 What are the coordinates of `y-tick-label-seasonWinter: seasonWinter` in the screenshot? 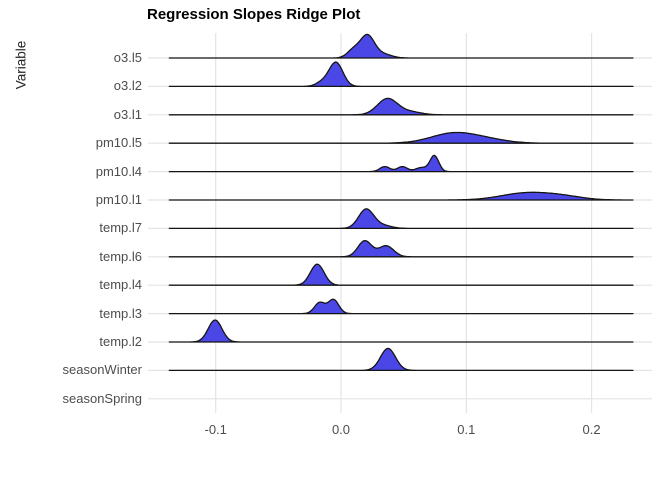 It's located at (102, 370).